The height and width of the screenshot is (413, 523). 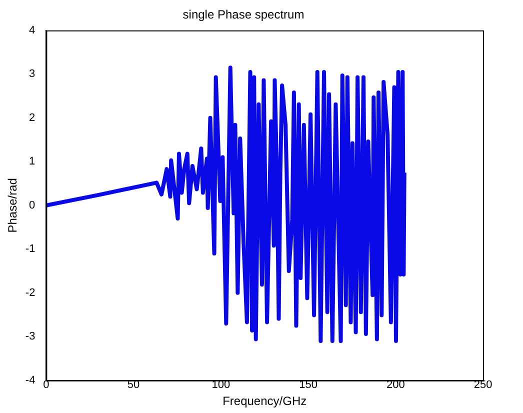 I want to click on y-axis-title: Phase/rad, so click(x=13, y=205).